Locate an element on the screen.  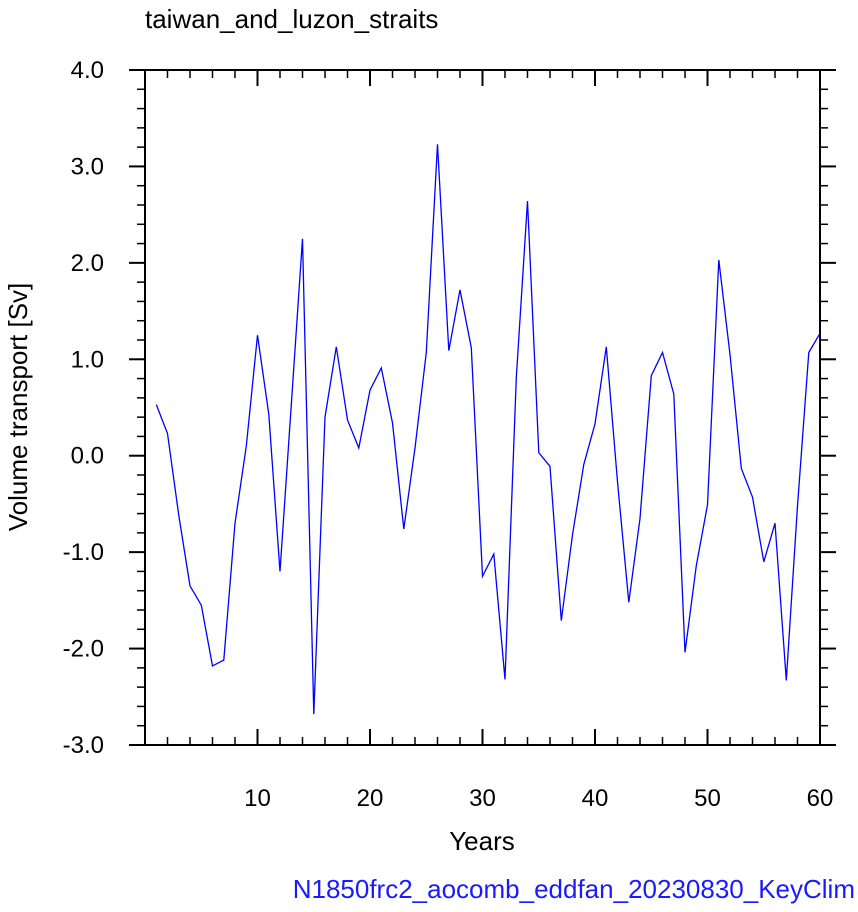
x-tick-label: 10 is located at coordinates (257, 798).